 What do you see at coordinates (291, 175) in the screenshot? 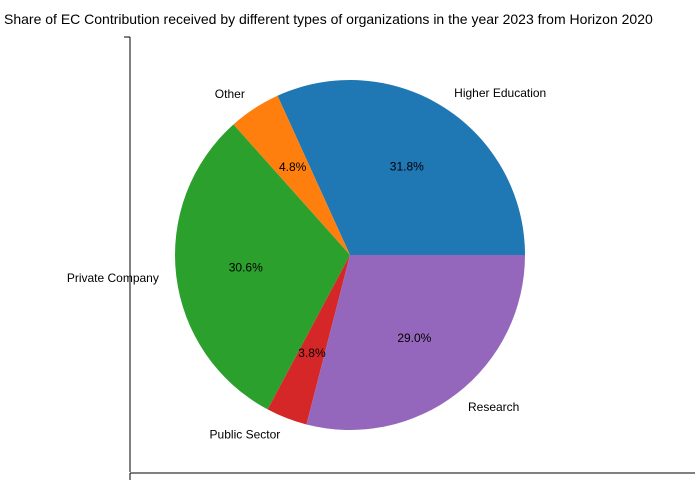
I see `pie-slice-other` at bounding box center [291, 175].